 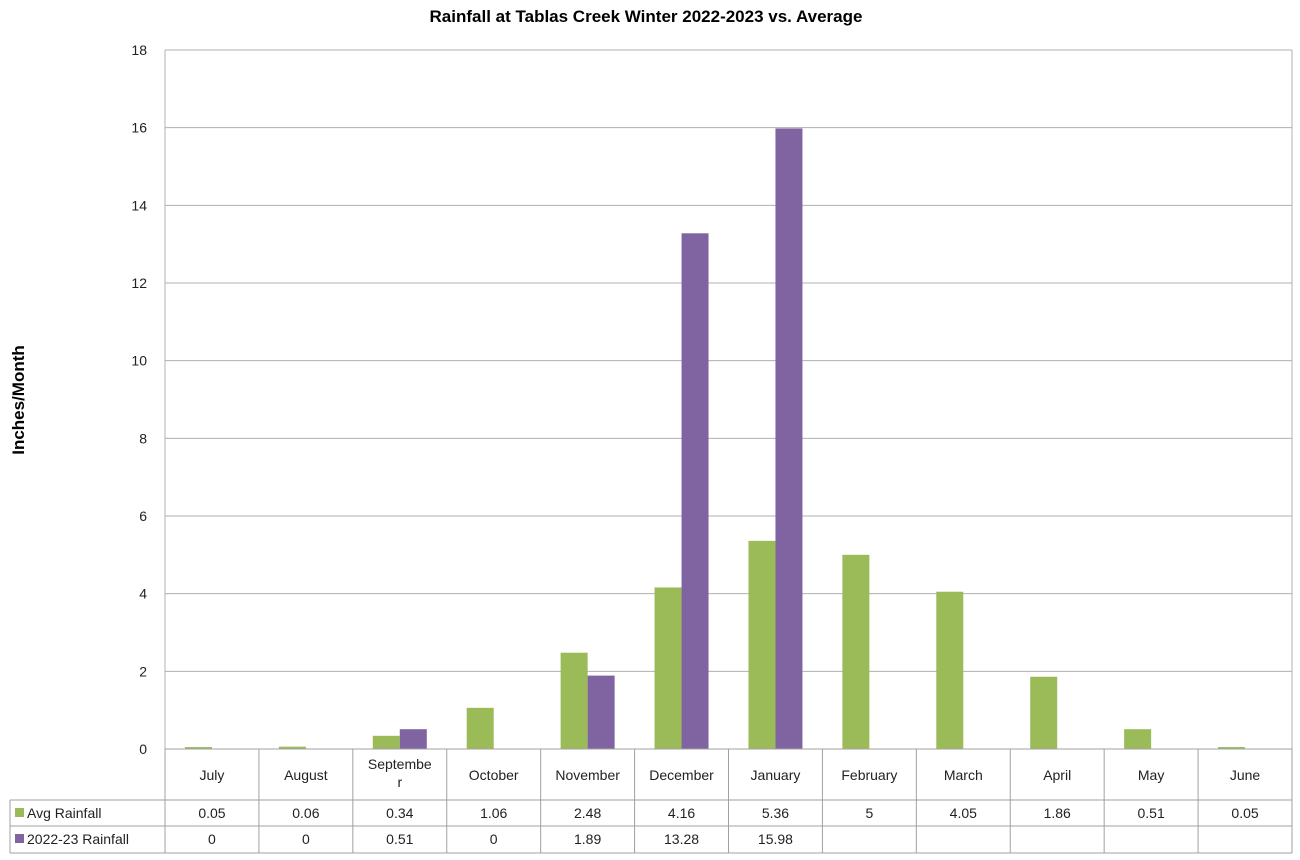 What do you see at coordinates (64, 813) in the screenshot?
I see `legend-label: Avg Rainfall` at bounding box center [64, 813].